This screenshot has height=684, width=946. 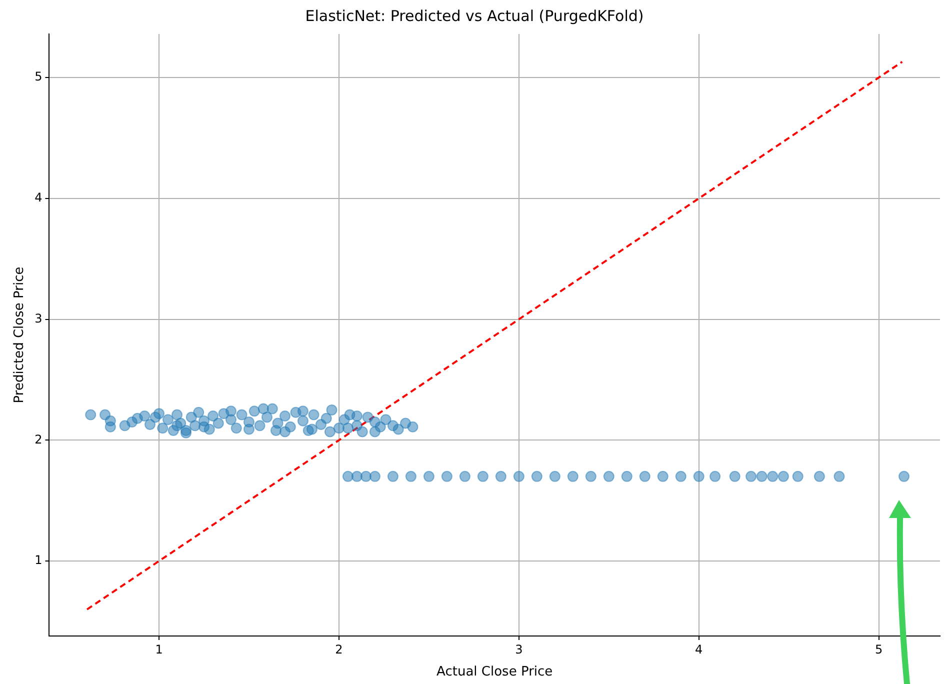 I want to click on y-tick-label: 5, so click(x=38, y=77).